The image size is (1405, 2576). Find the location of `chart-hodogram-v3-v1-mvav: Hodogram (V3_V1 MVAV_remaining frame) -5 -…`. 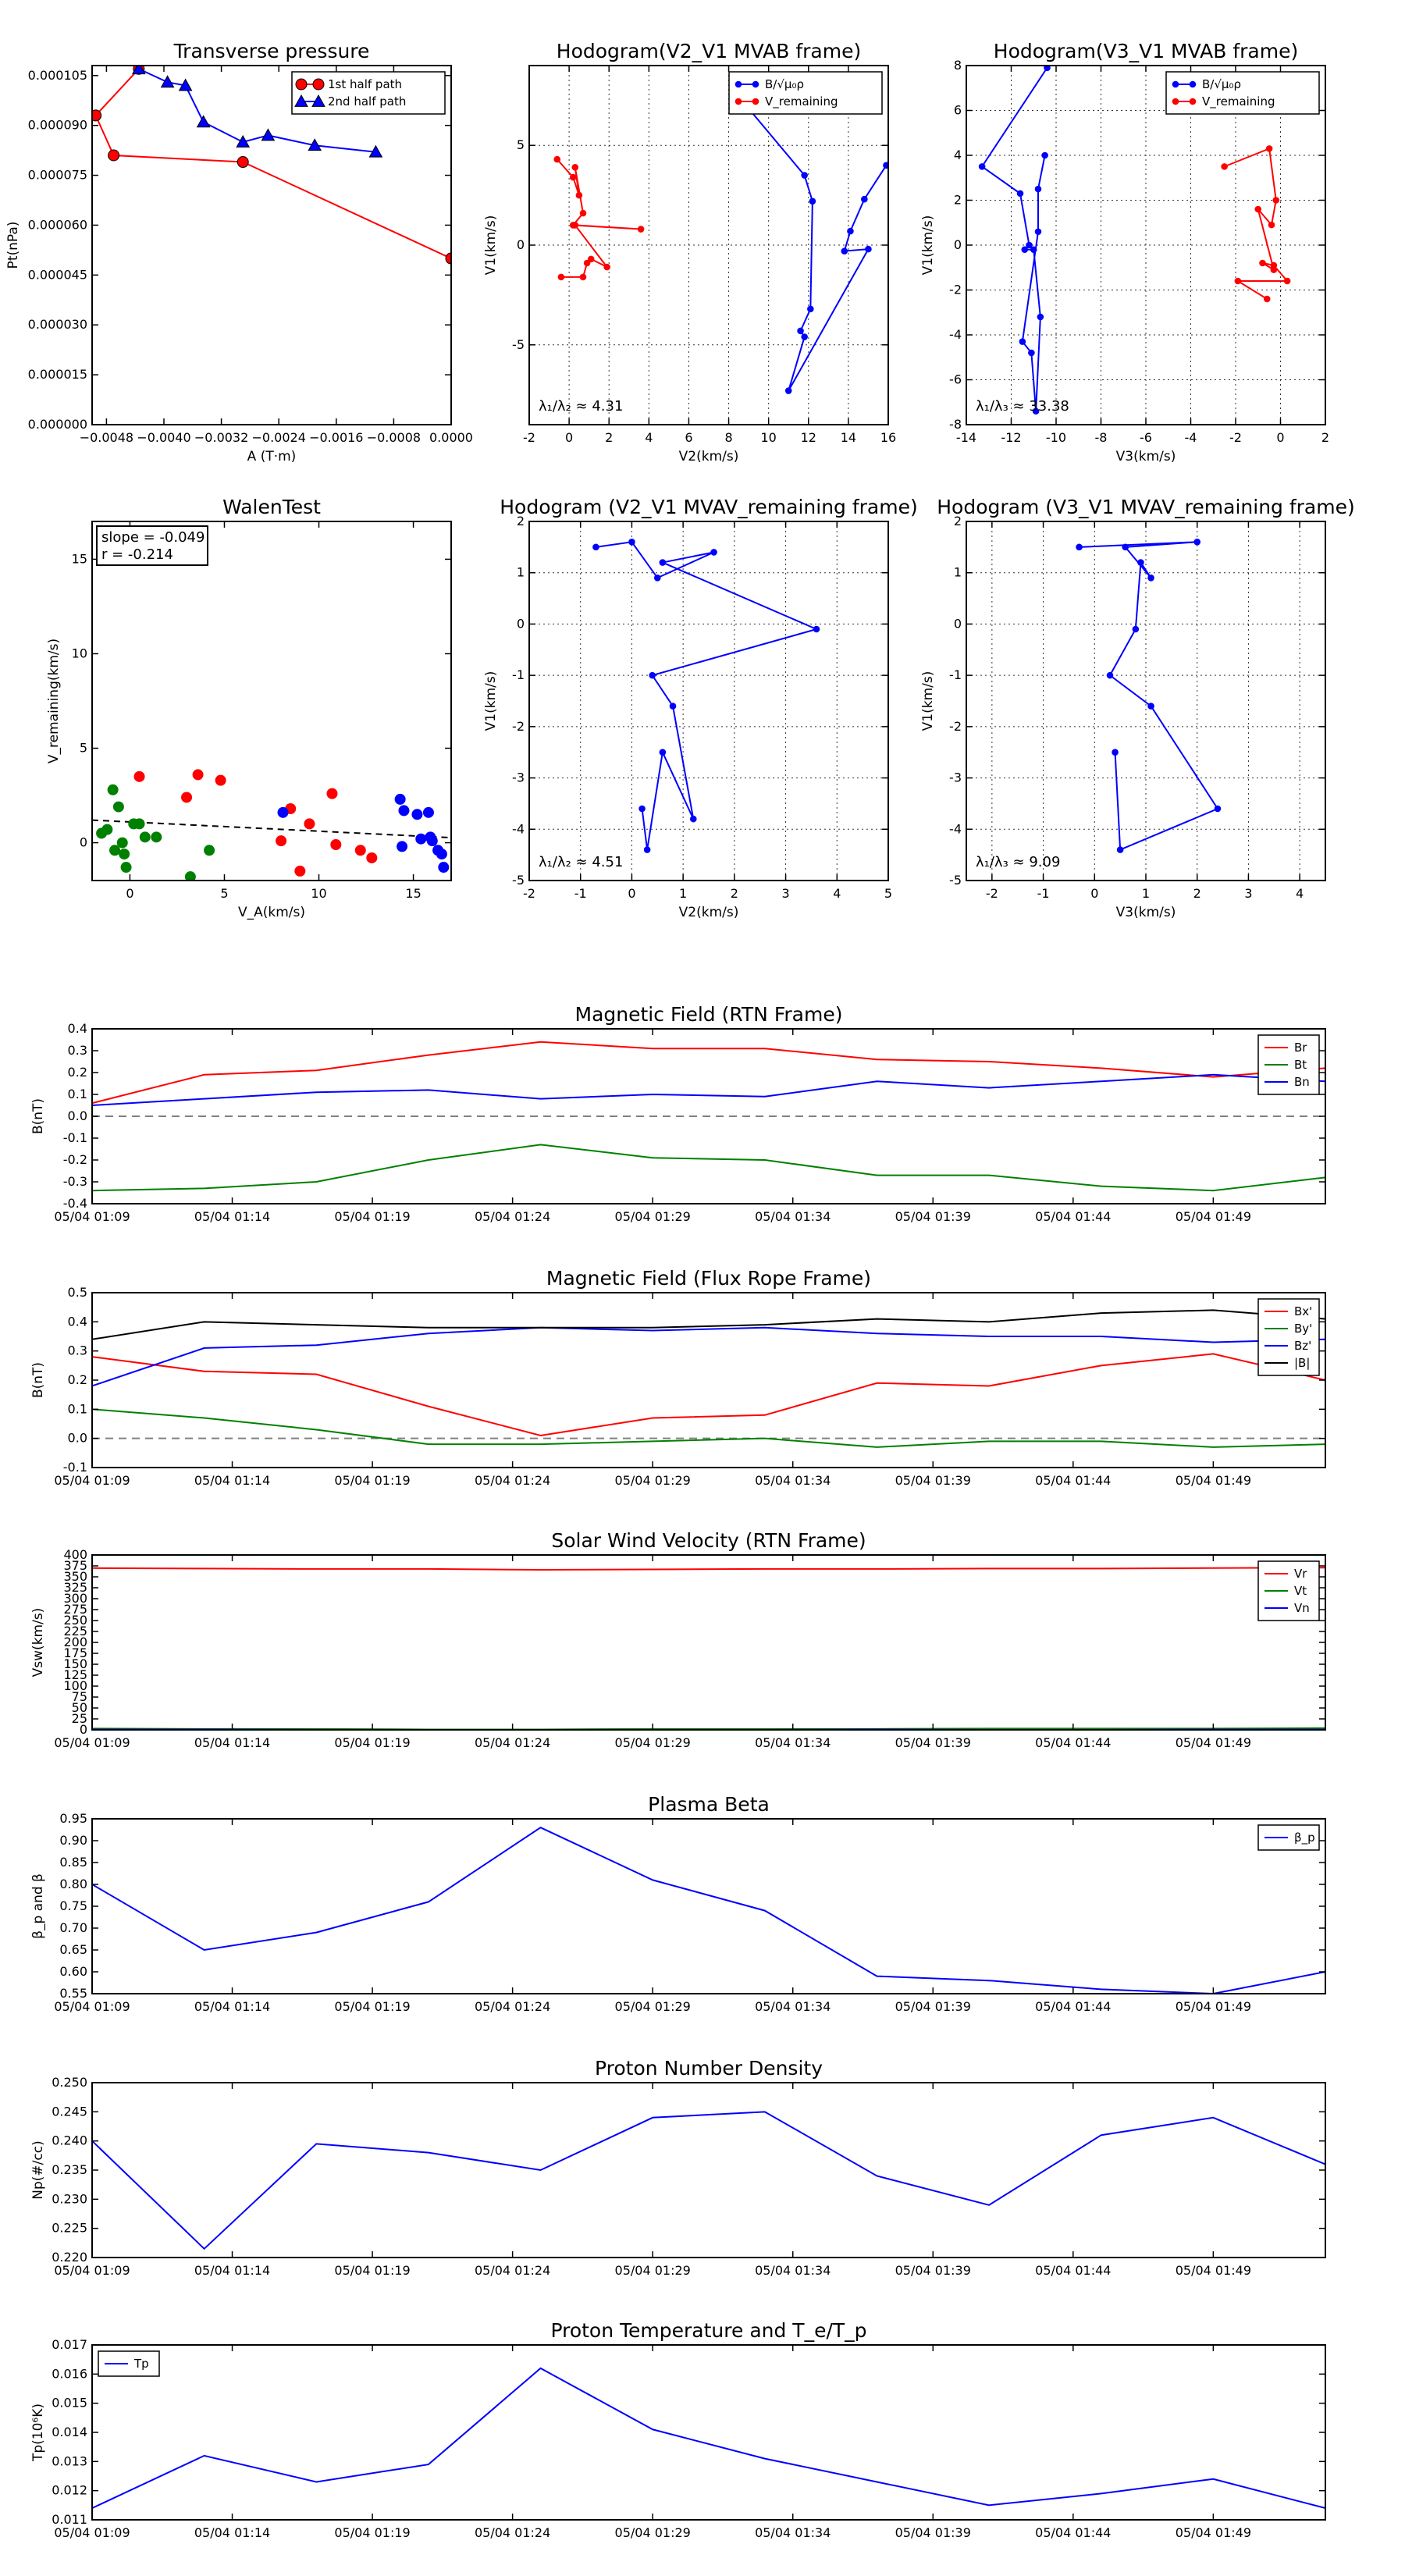

chart-hodogram-v3-v1-mvav: Hodogram (V3_V1 MVAV_remaining frame) -5 -… is located at coordinates (1138, 708).